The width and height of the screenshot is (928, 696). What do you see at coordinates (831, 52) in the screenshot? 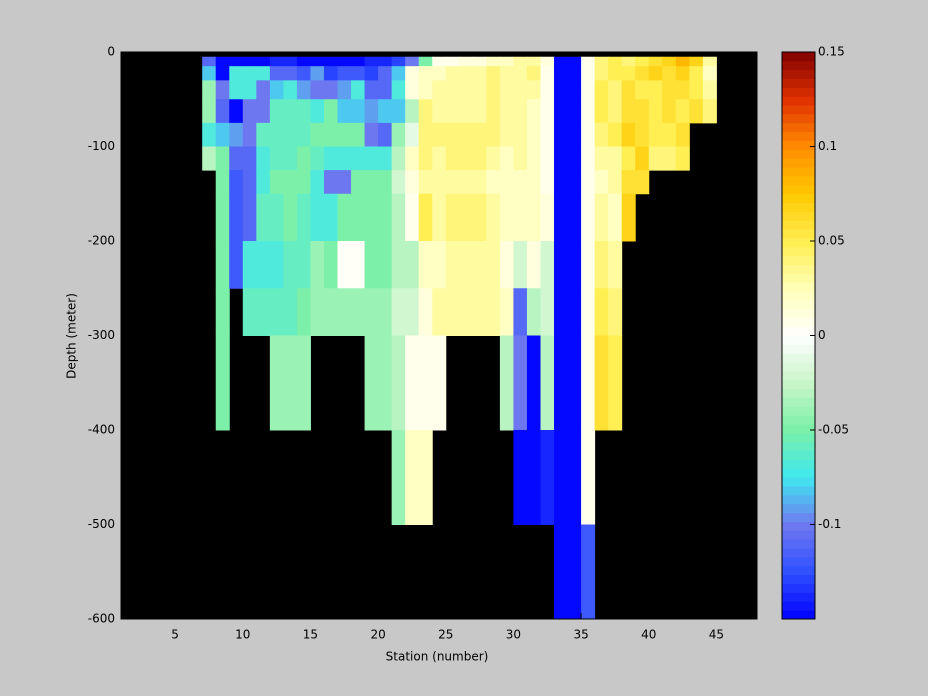
I see `colorbar-tick-label: 0.15` at bounding box center [831, 52].